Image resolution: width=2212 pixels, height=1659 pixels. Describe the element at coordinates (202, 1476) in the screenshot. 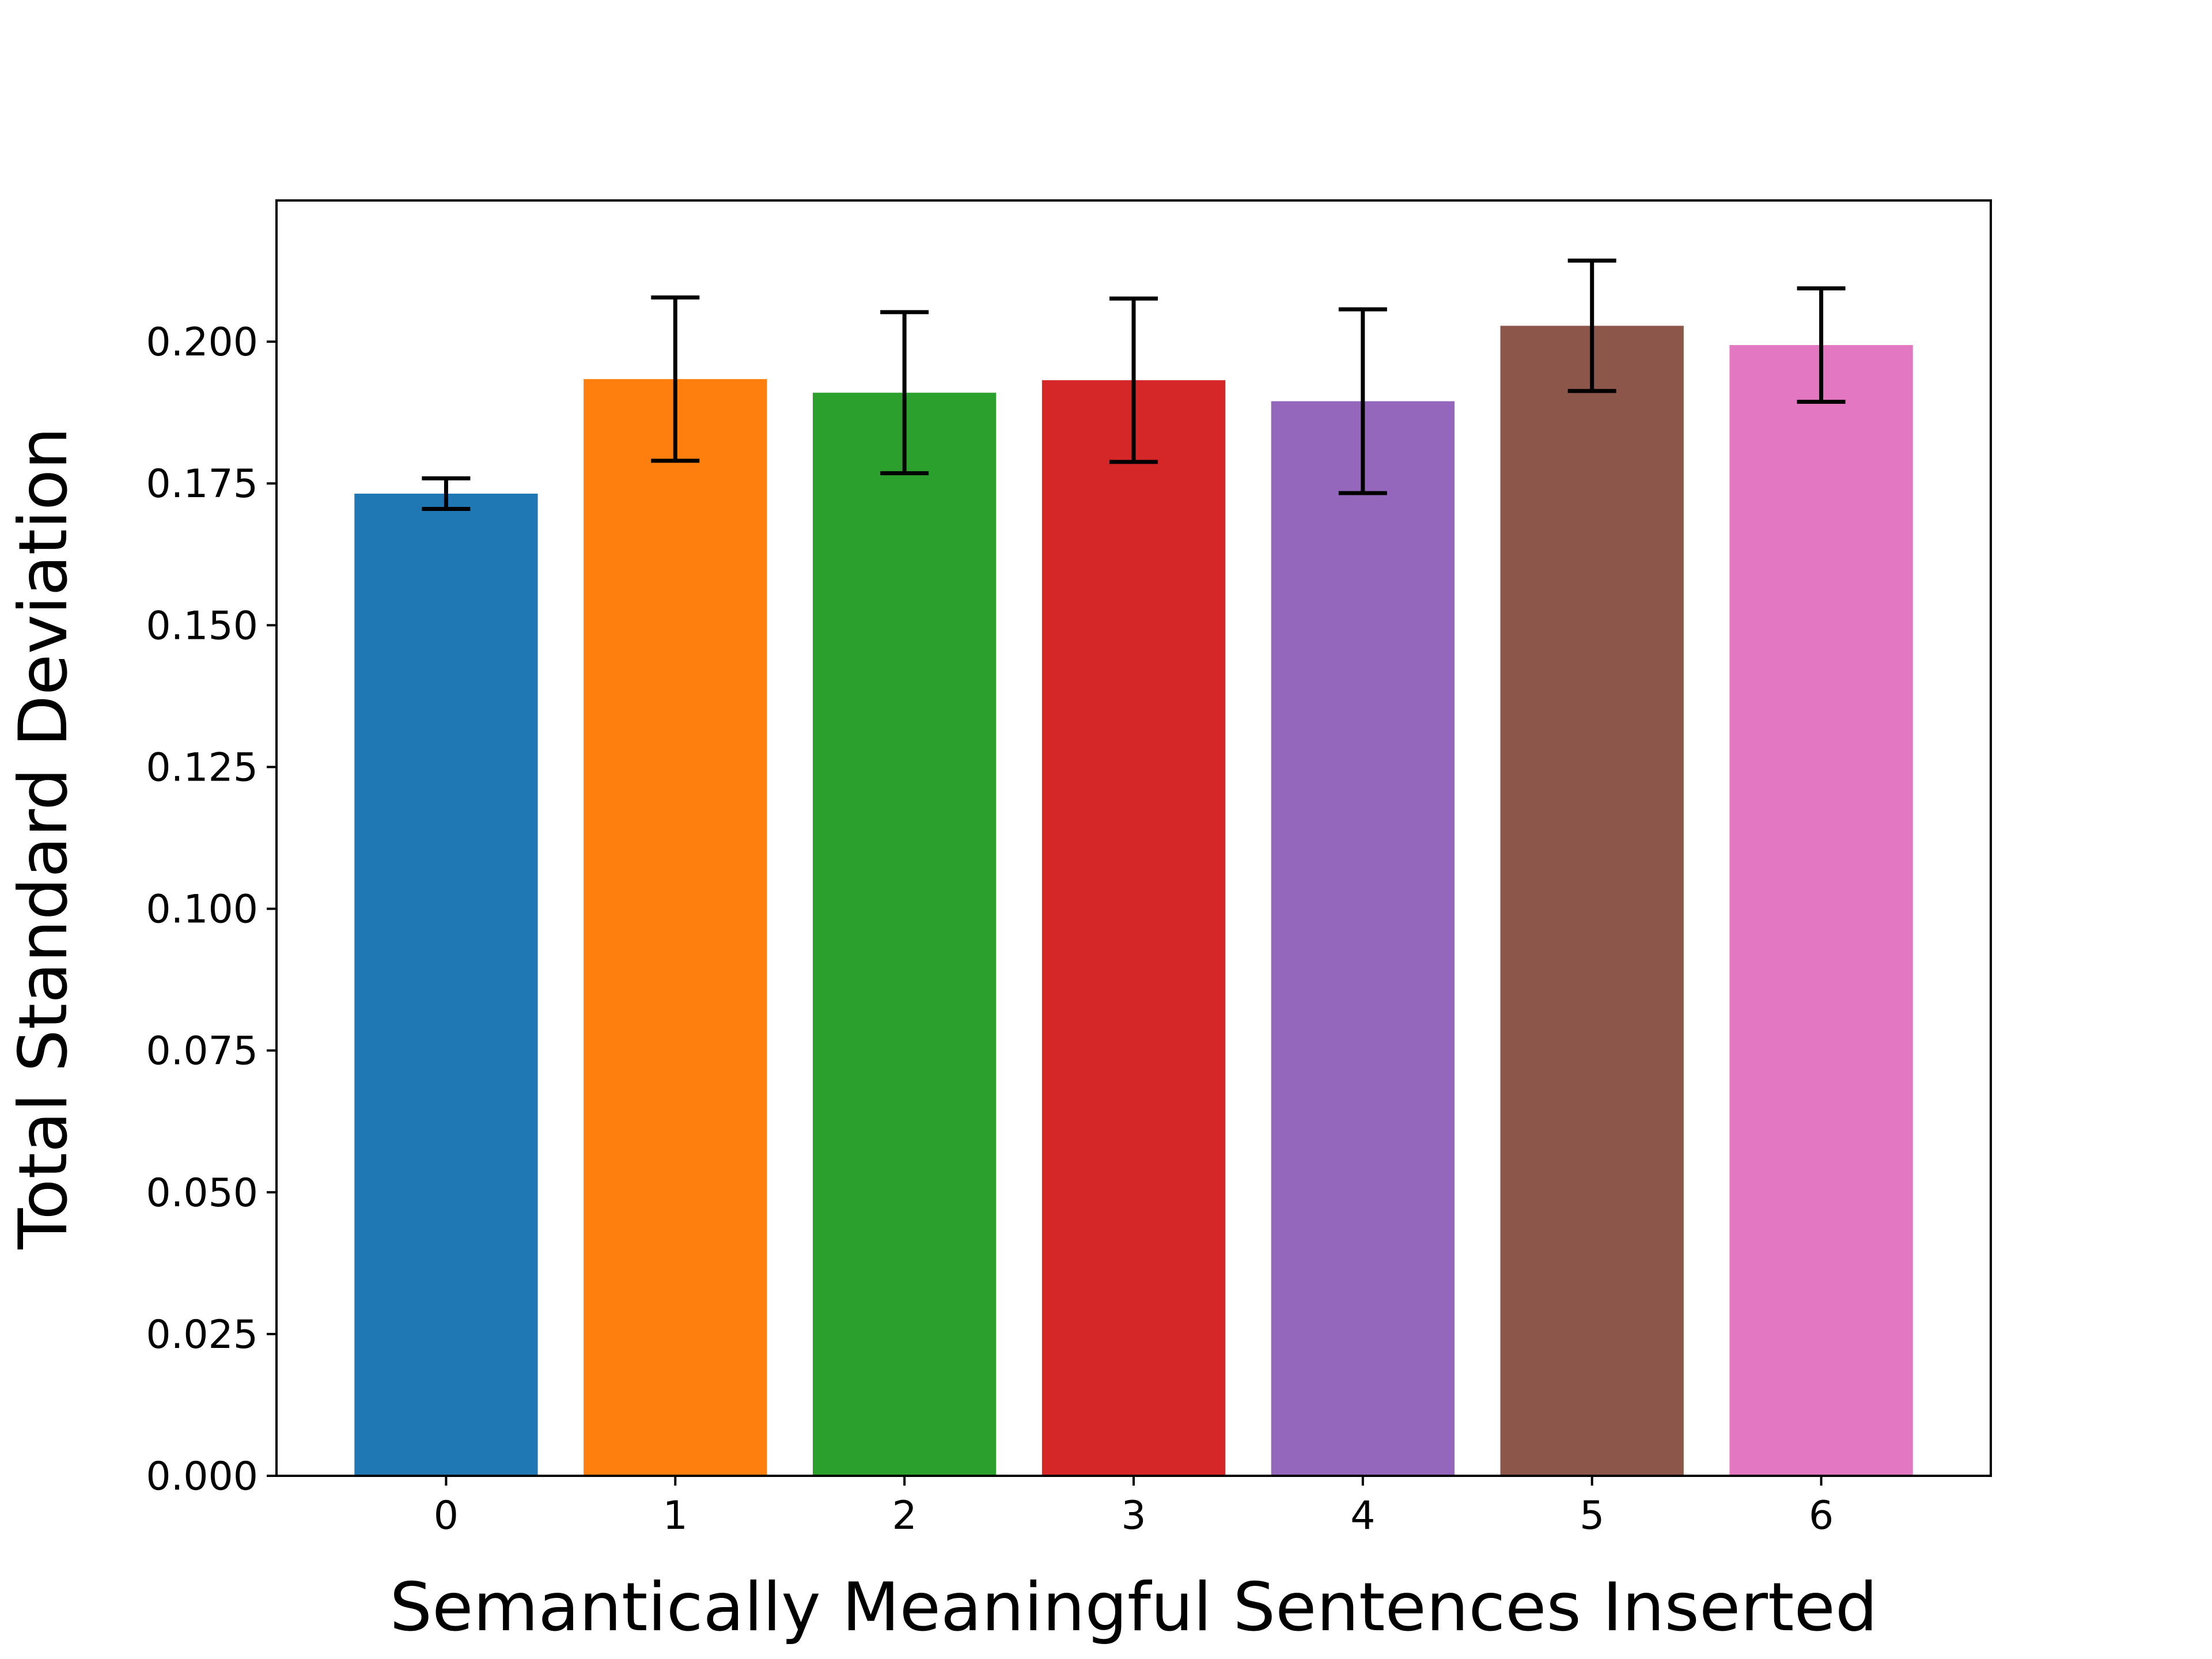

I see `y-tick-label: 0.000` at that location.